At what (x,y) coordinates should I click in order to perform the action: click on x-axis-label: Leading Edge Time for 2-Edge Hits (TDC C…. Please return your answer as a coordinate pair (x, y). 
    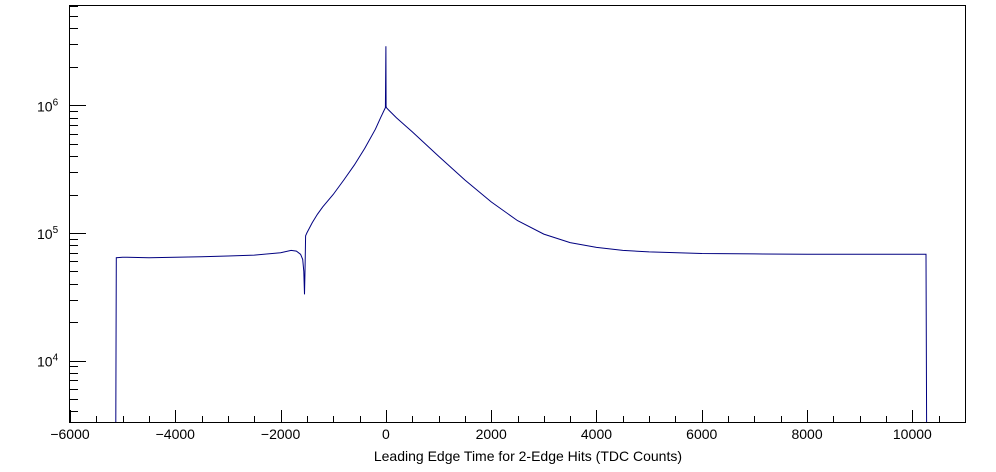
    Looking at the image, I should click on (528, 456).